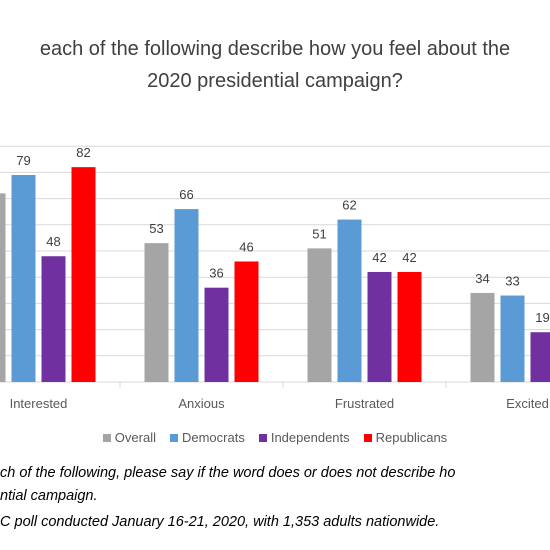  What do you see at coordinates (379, 326) in the screenshot?
I see `bar-frustrated-independents` at bounding box center [379, 326].